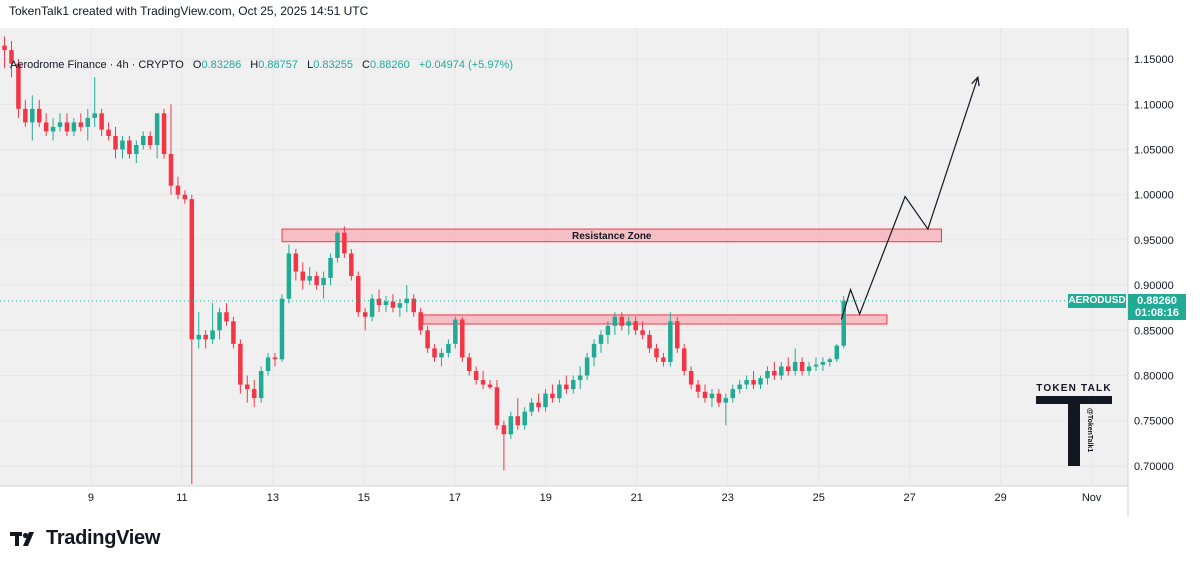 Image resolution: width=1200 pixels, height=567 pixels. What do you see at coordinates (595, 498) in the screenshot?
I see `time-axis: 9 11 13 15 17 19 21 23 25 27 29 Nov` at bounding box center [595, 498].